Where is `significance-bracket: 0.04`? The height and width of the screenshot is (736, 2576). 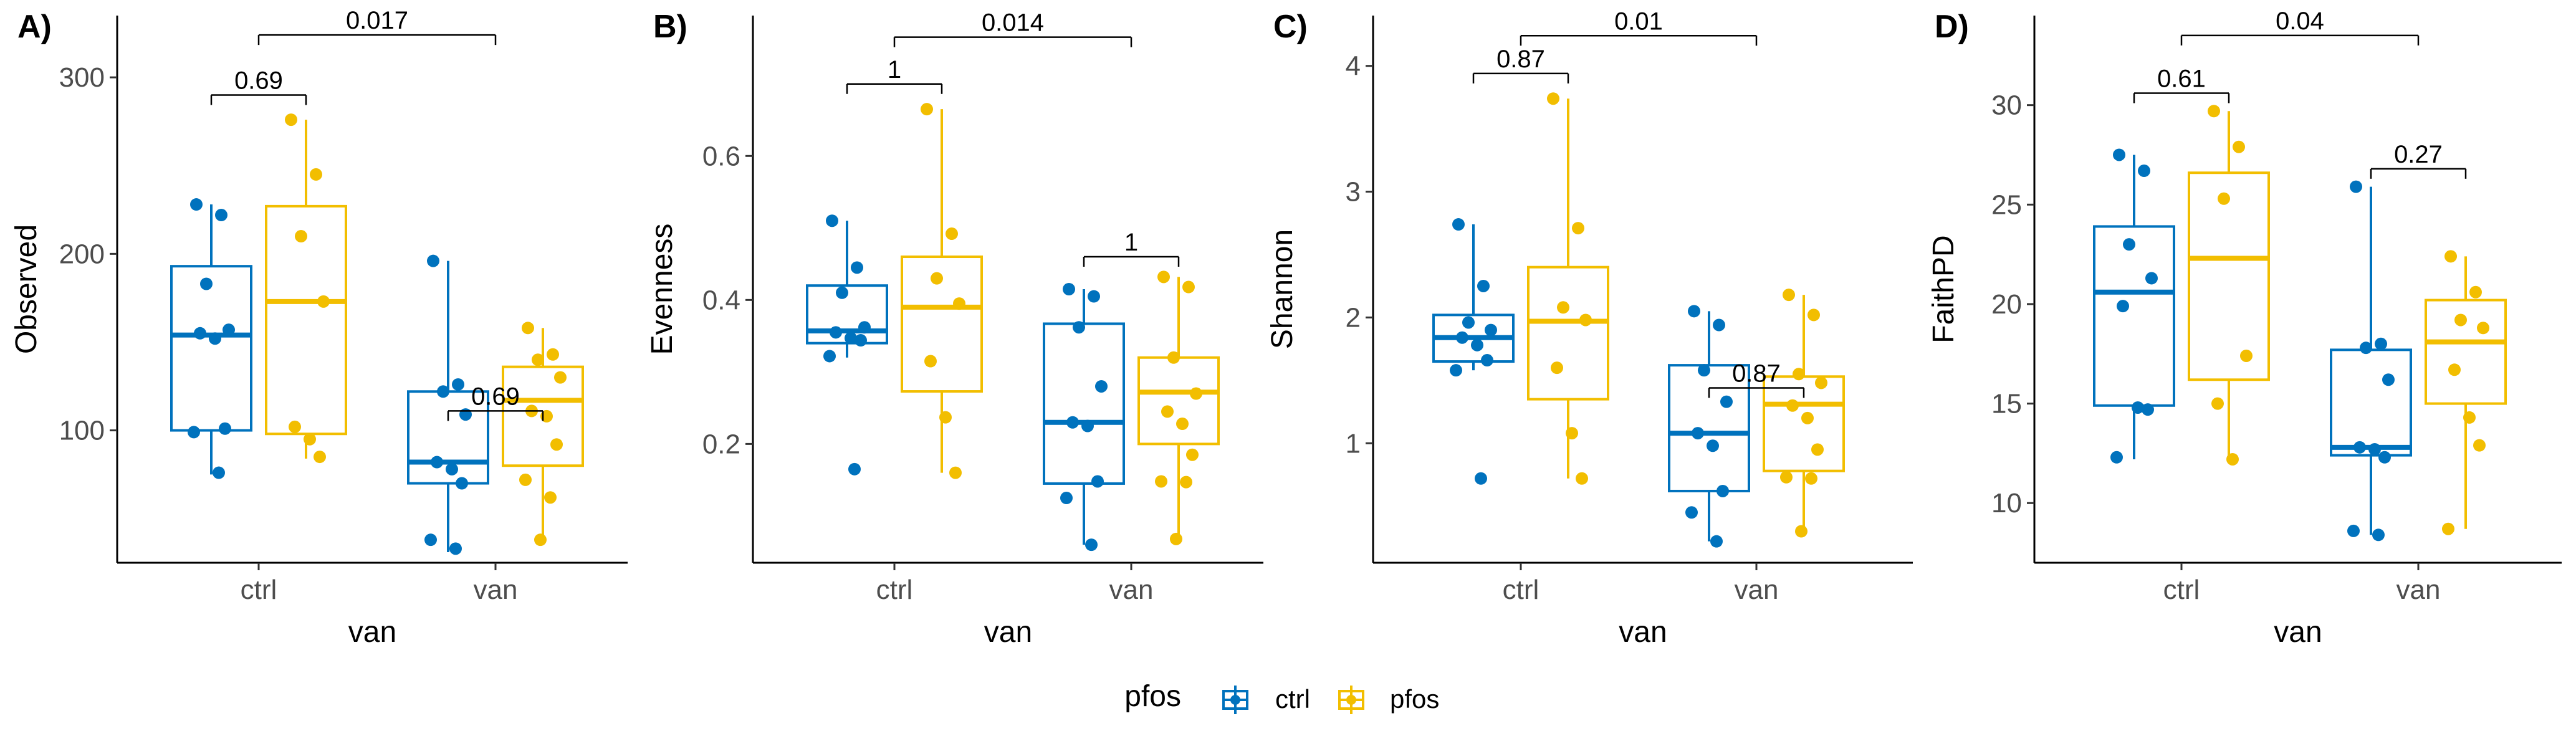
significance-bracket: 0.04 is located at coordinates (2300, 26).